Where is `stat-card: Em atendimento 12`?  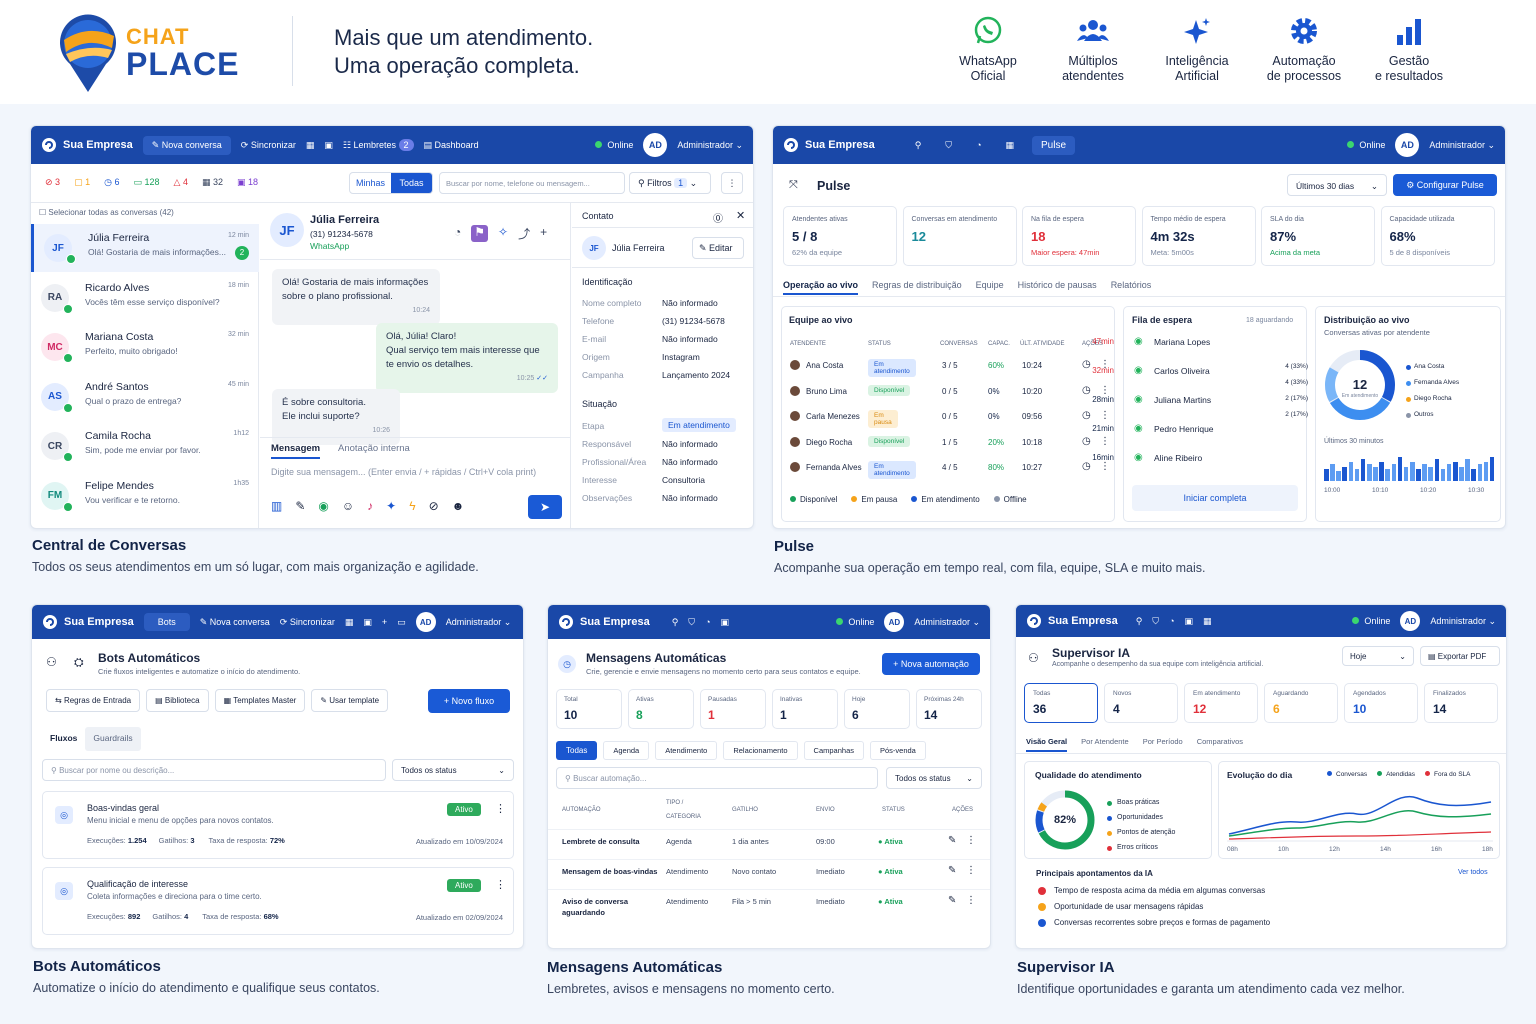
stat-card: Em atendimento 12 is located at coordinates (1221, 703).